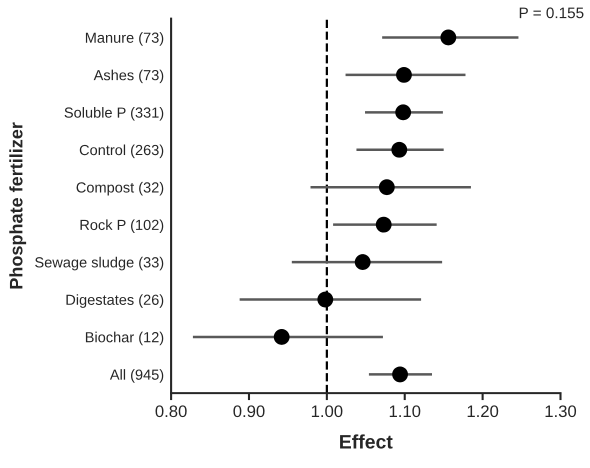 The image size is (590, 468). Describe the element at coordinates (129, 77) in the screenshot. I see `y-tick-label: Ashes (73)` at that location.